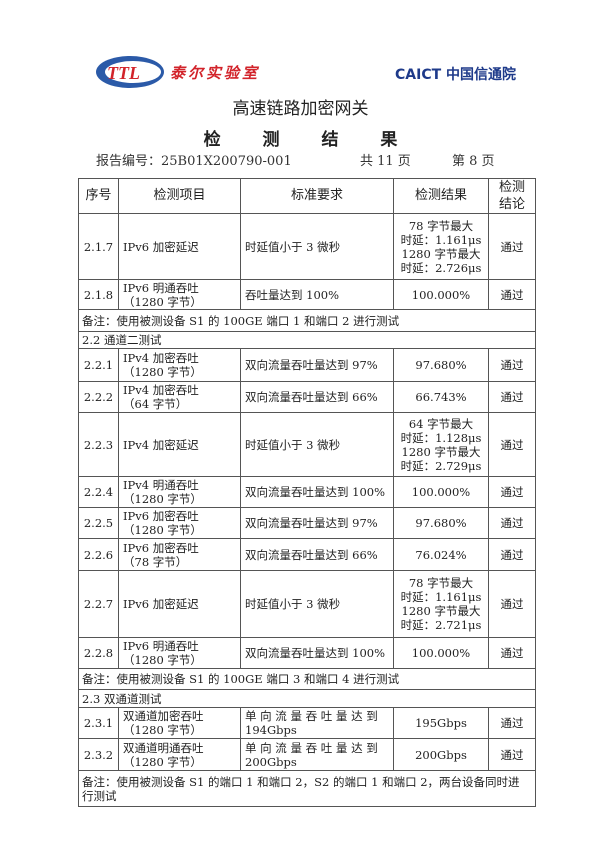 This screenshot has height=851, width=601. What do you see at coordinates (317, 196) in the screenshot?
I see `column-header: 标准要求` at bounding box center [317, 196].